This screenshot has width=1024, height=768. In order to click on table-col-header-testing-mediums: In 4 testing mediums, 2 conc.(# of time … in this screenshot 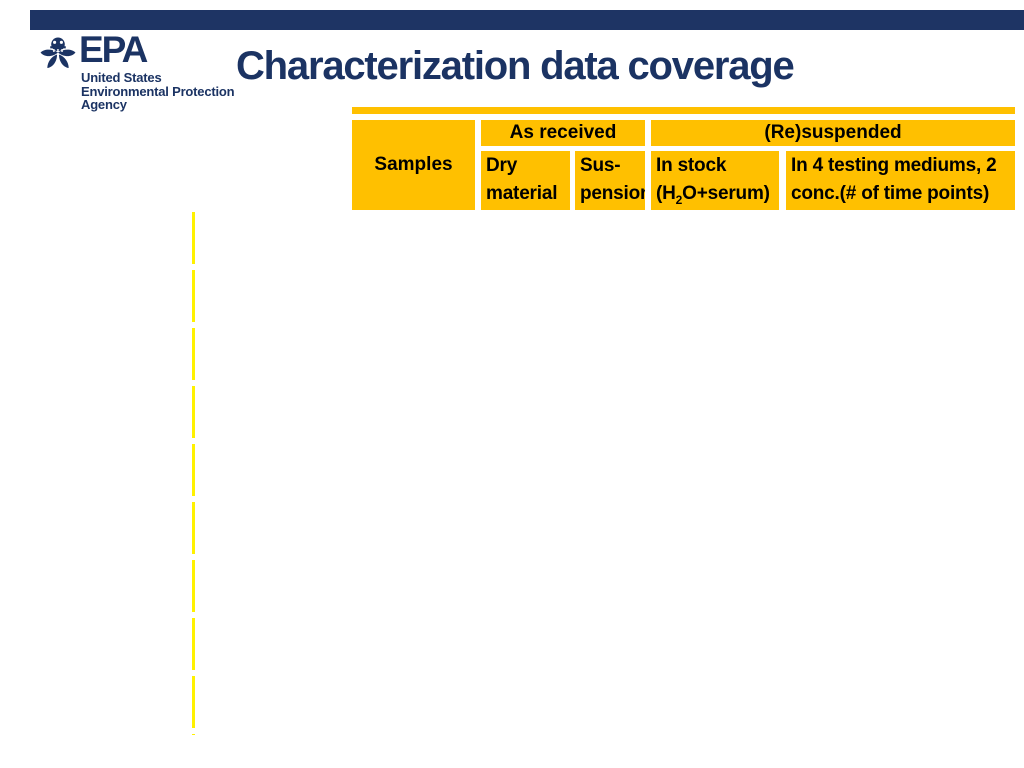, I will do `click(900, 180)`.